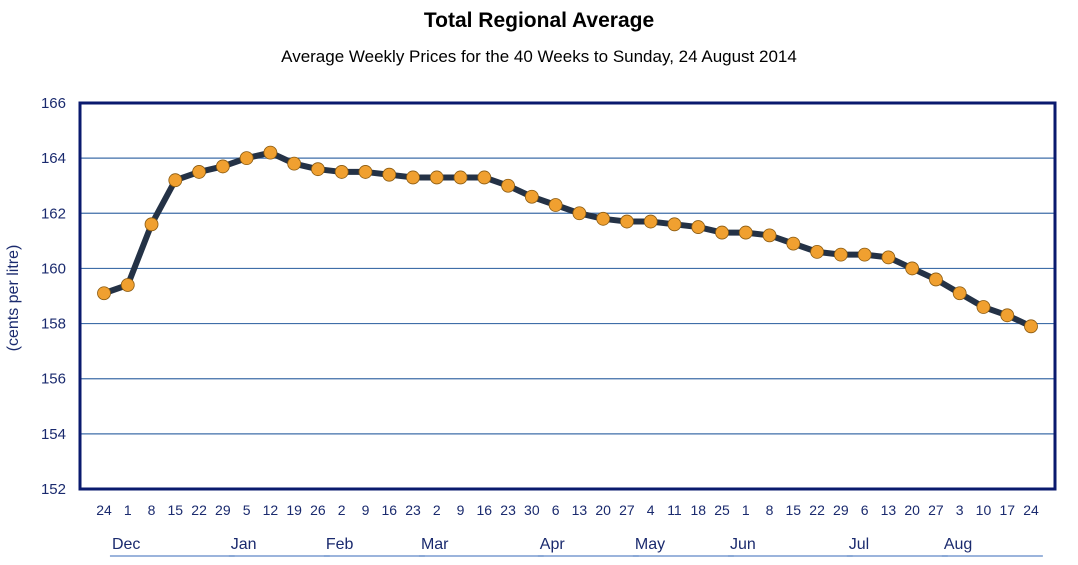  Describe the element at coordinates (271, 510) in the screenshot. I see `x-tick-label: 12` at that location.